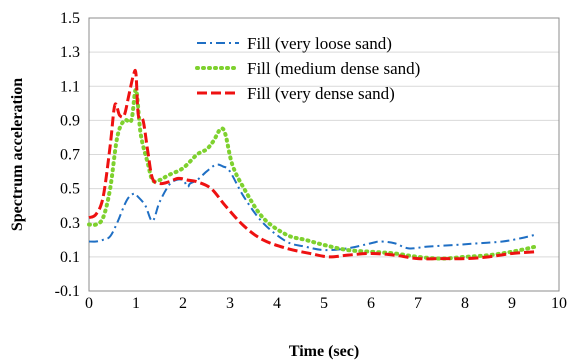  Describe the element at coordinates (70, 120) in the screenshot. I see `y-tick-label: 0.9` at that location.